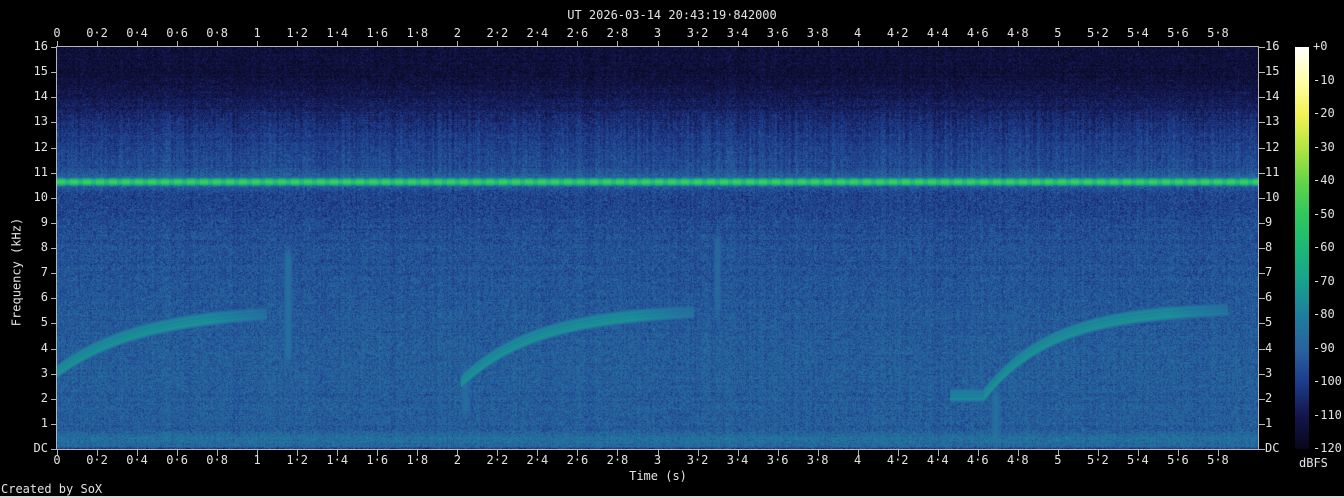  Describe the element at coordinates (1269, 347) in the screenshot. I see `y-tick-label-right: 4` at that location.